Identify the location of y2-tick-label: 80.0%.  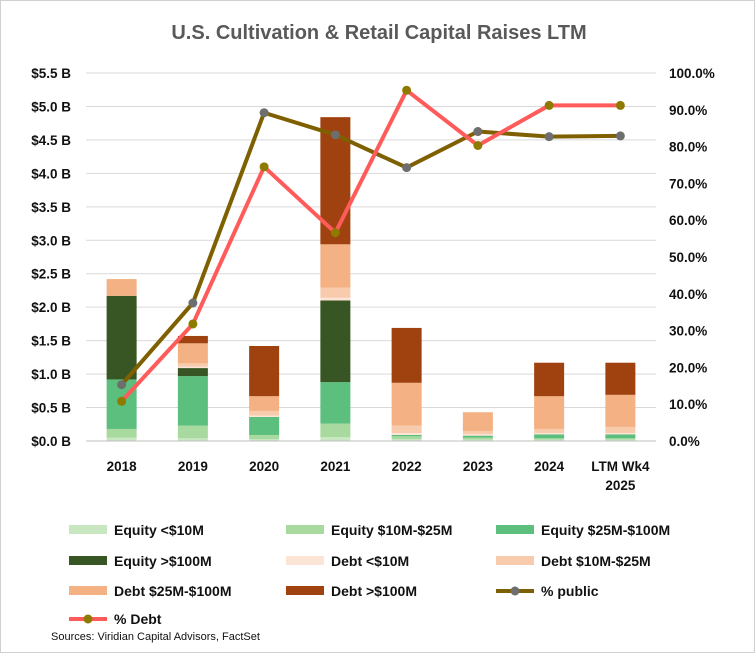
(688, 147).